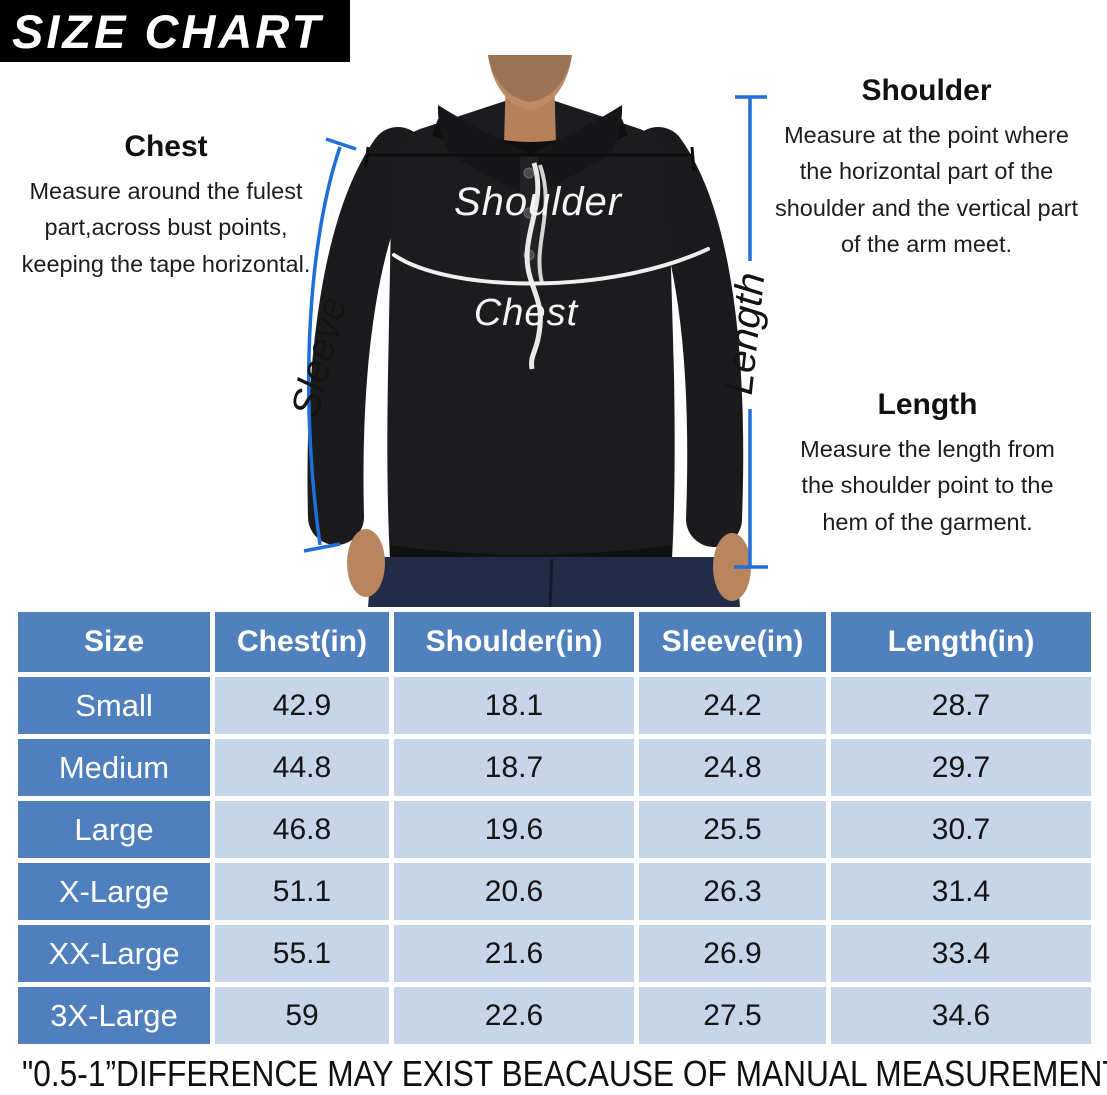 The image size is (1107, 1095). What do you see at coordinates (366, 336) in the screenshot?
I see `shirt-left-sleeve` at bounding box center [366, 336].